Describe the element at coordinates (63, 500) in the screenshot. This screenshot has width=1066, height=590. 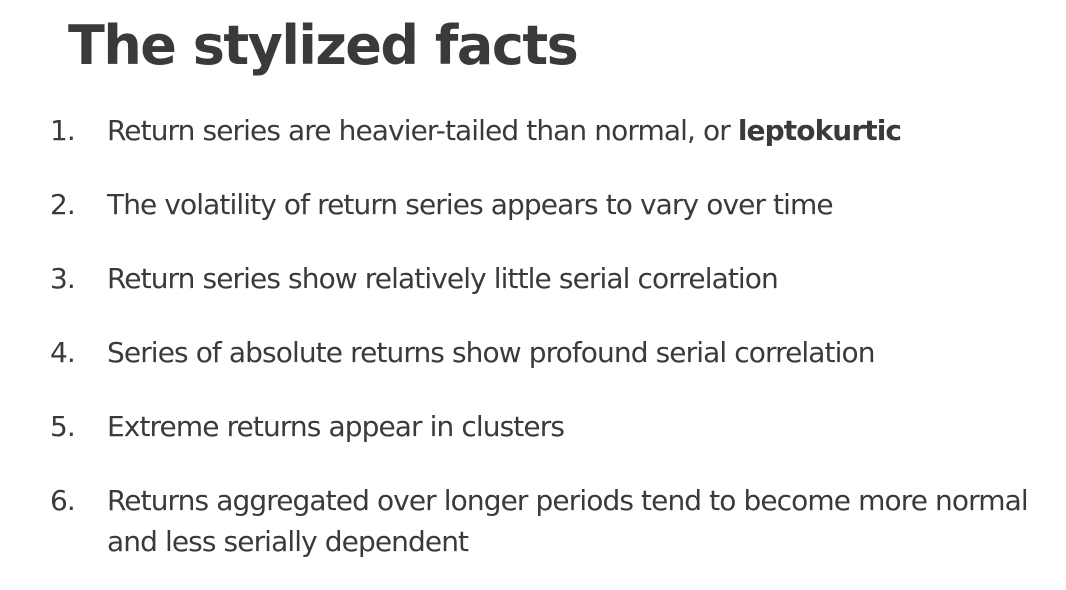
I see `fact-number: 6.` at that location.